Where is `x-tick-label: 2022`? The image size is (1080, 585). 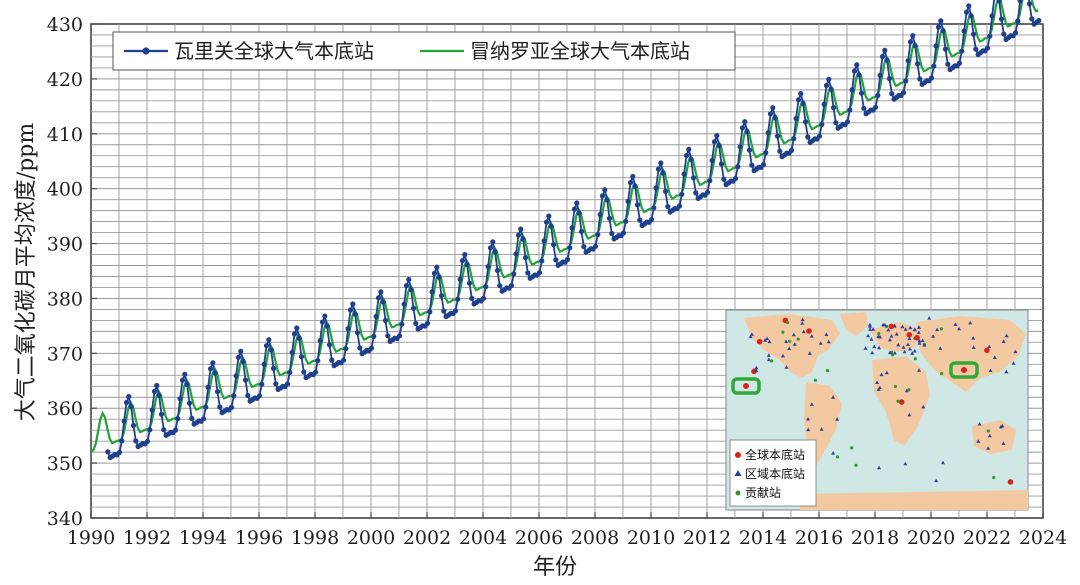
x-tick-label: 2022 is located at coordinates (987, 538).